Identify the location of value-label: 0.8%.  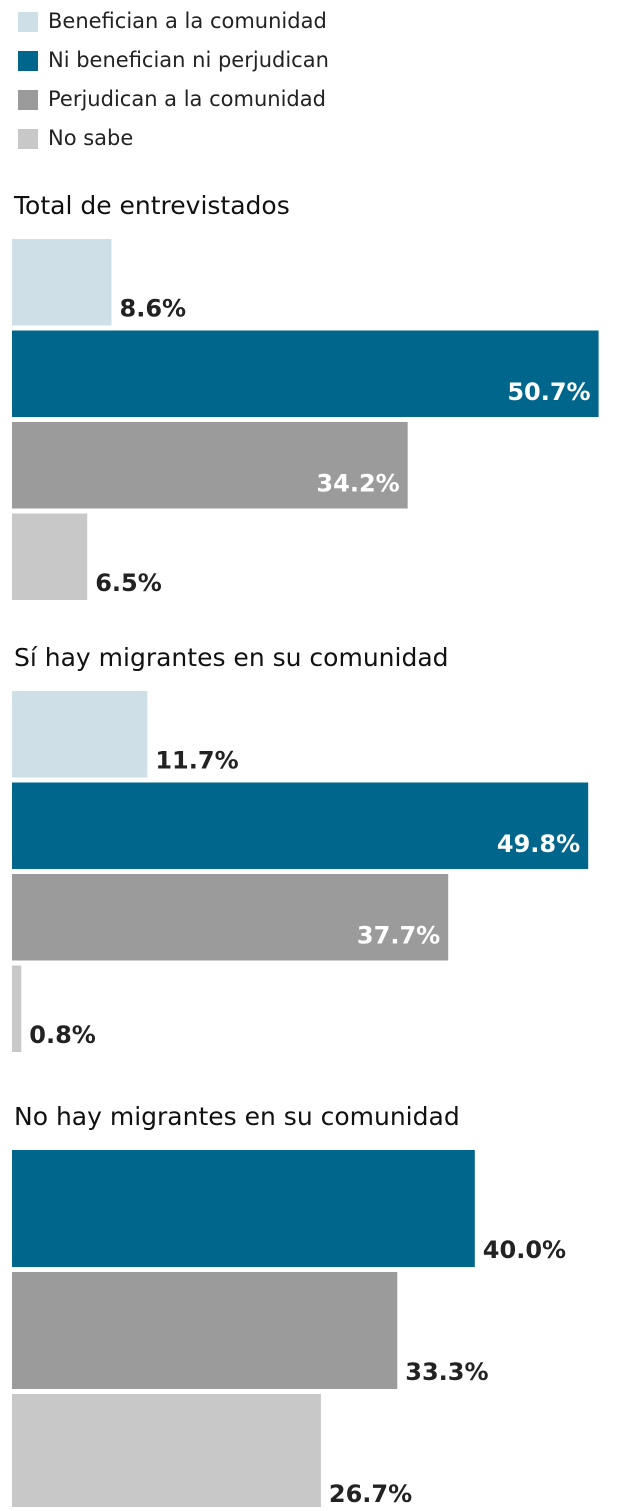
(62, 1035).